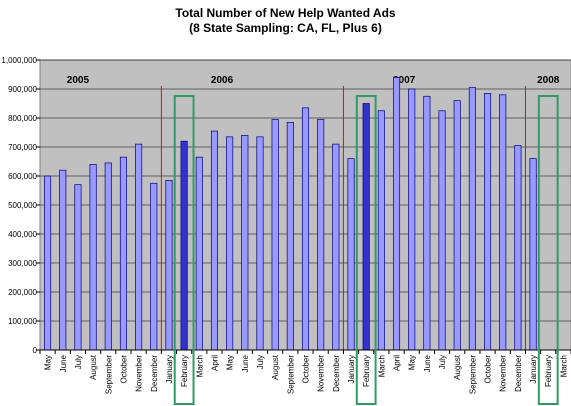 The height and width of the screenshot is (406, 571). I want to click on y-tick-label: 400,000, so click(22, 234).